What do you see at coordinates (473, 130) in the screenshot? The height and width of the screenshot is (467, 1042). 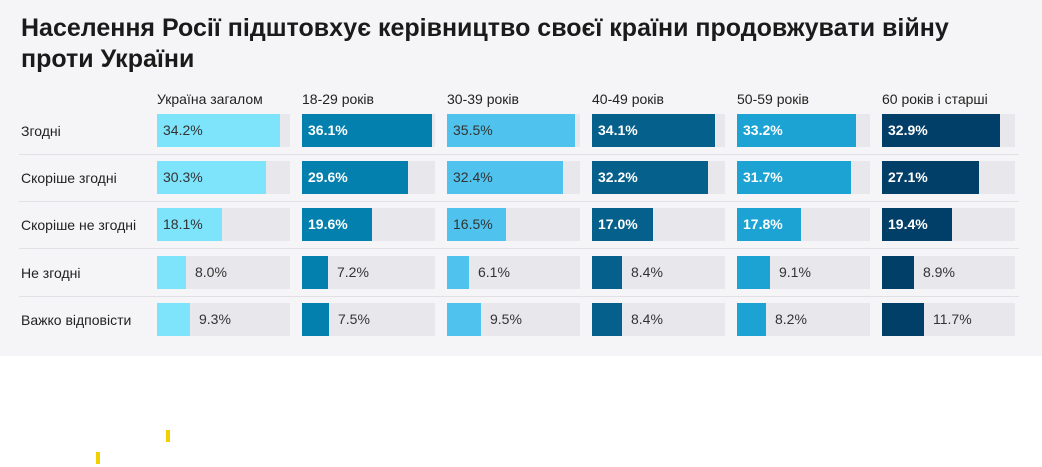 I see `data-label: 35.5%` at bounding box center [473, 130].